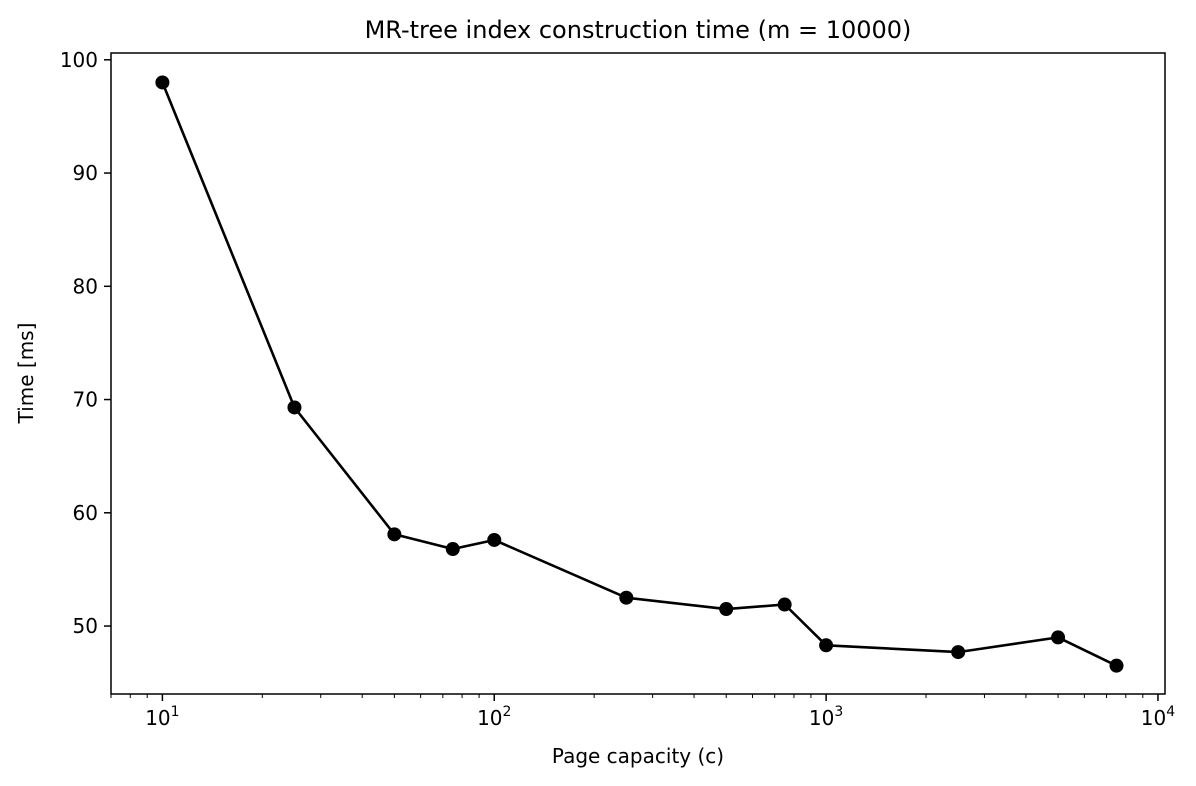 The image size is (1196, 786). What do you see at coordinates (162, 717) in the screenshot?
I see `x-tick-label: 10¹` at bounding box center [162, 717].